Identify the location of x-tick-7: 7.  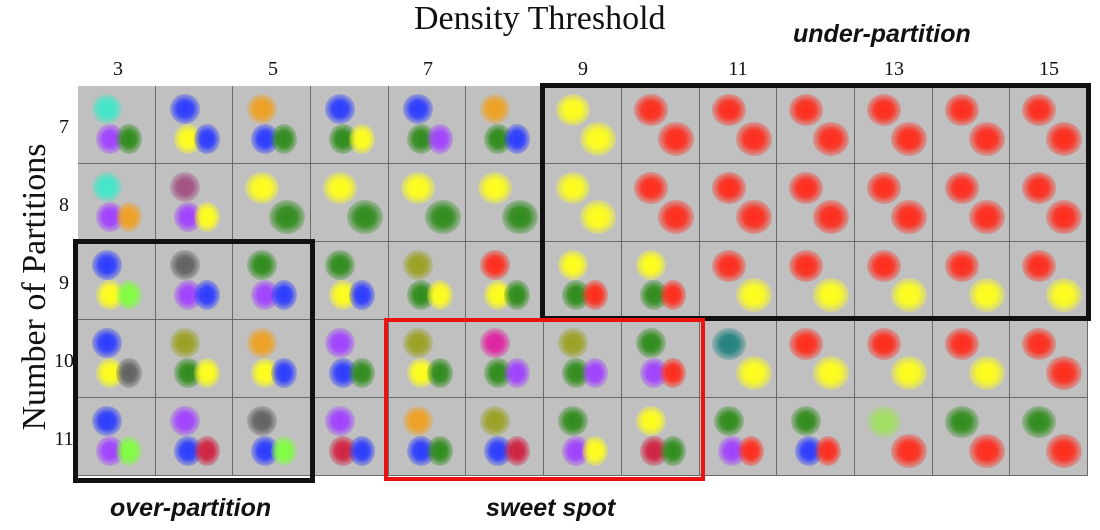
(428, 69).